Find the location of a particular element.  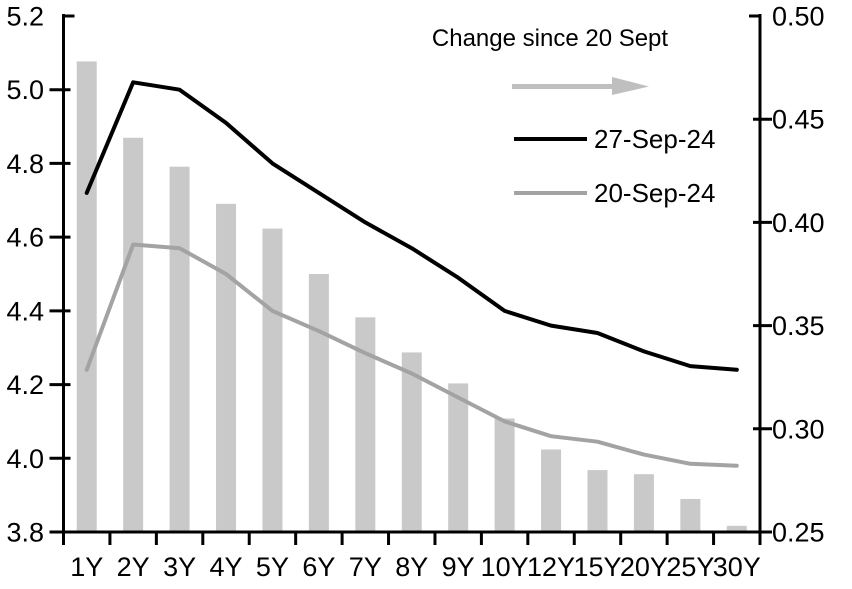

bar-change-4Y is located at coordinates (226, 367).